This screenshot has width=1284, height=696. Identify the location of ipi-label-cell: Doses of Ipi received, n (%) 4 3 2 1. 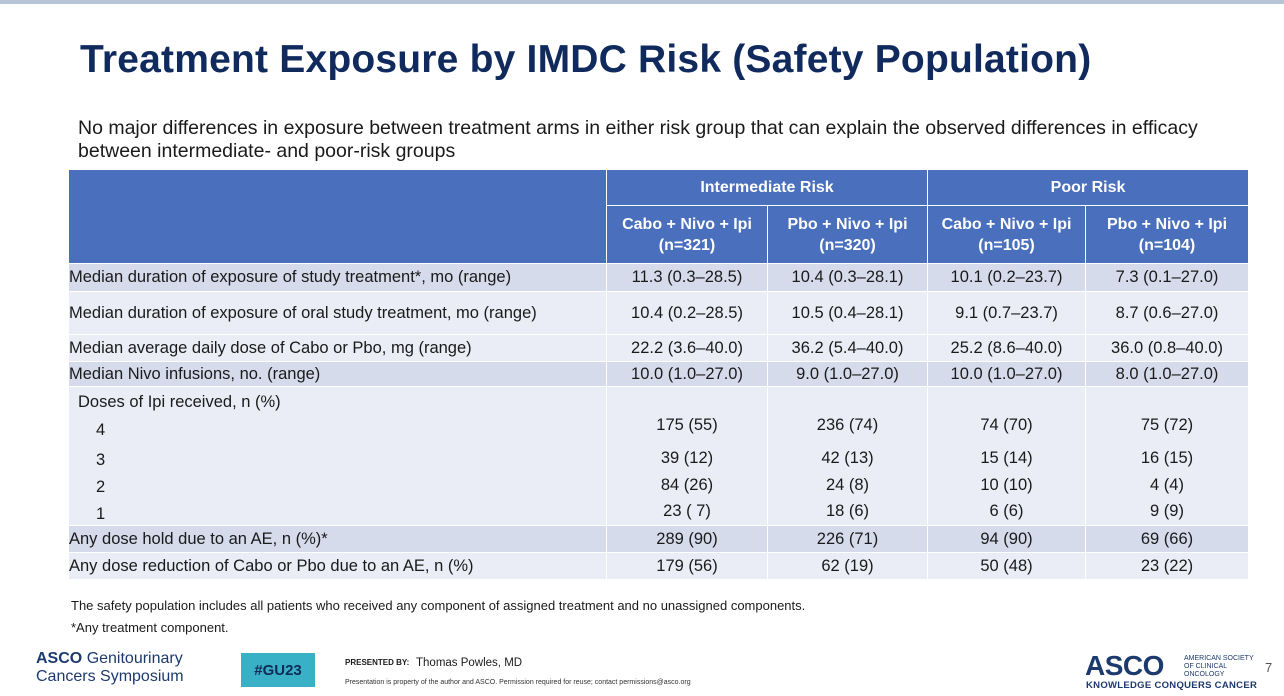
(337, 456).